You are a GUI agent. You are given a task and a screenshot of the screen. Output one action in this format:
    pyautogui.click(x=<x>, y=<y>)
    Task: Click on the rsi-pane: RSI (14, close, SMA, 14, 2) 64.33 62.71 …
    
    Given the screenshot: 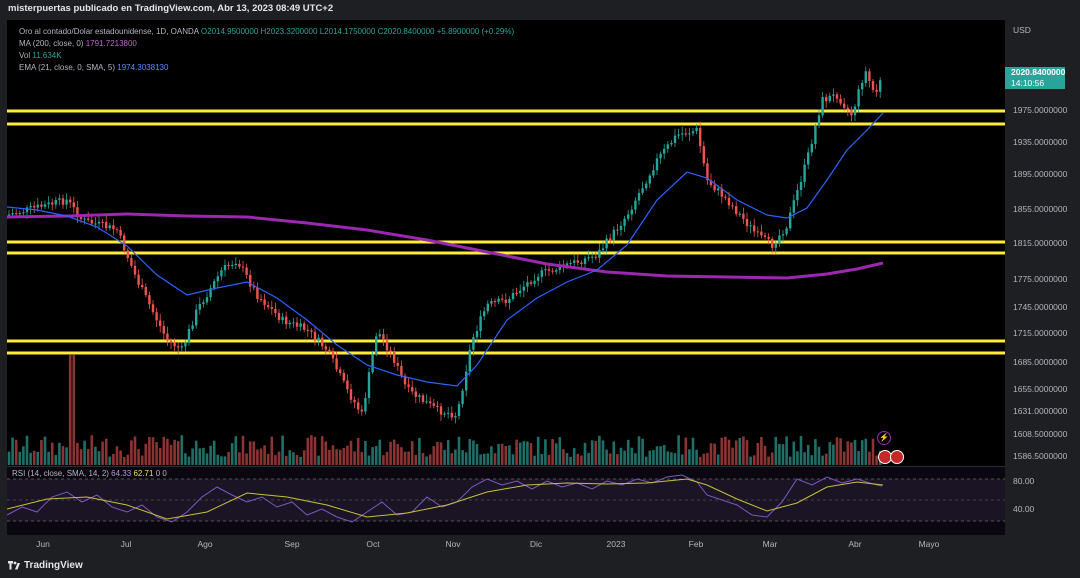 What is the action you would take?
    pyautogui.click(x=506, y=501)
    